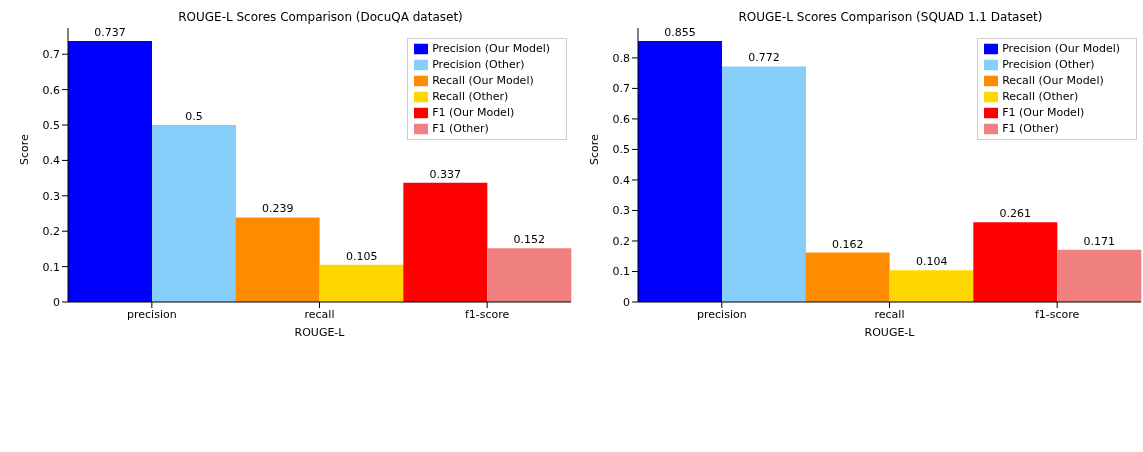 This screenshot has height=452, width=1143. Describe the element at coordinates (890, 17) in the screenshot. I see `chart-title: ROUGE-L Scores Comparison (SQUAD 1.1 Dataset)` at that location.